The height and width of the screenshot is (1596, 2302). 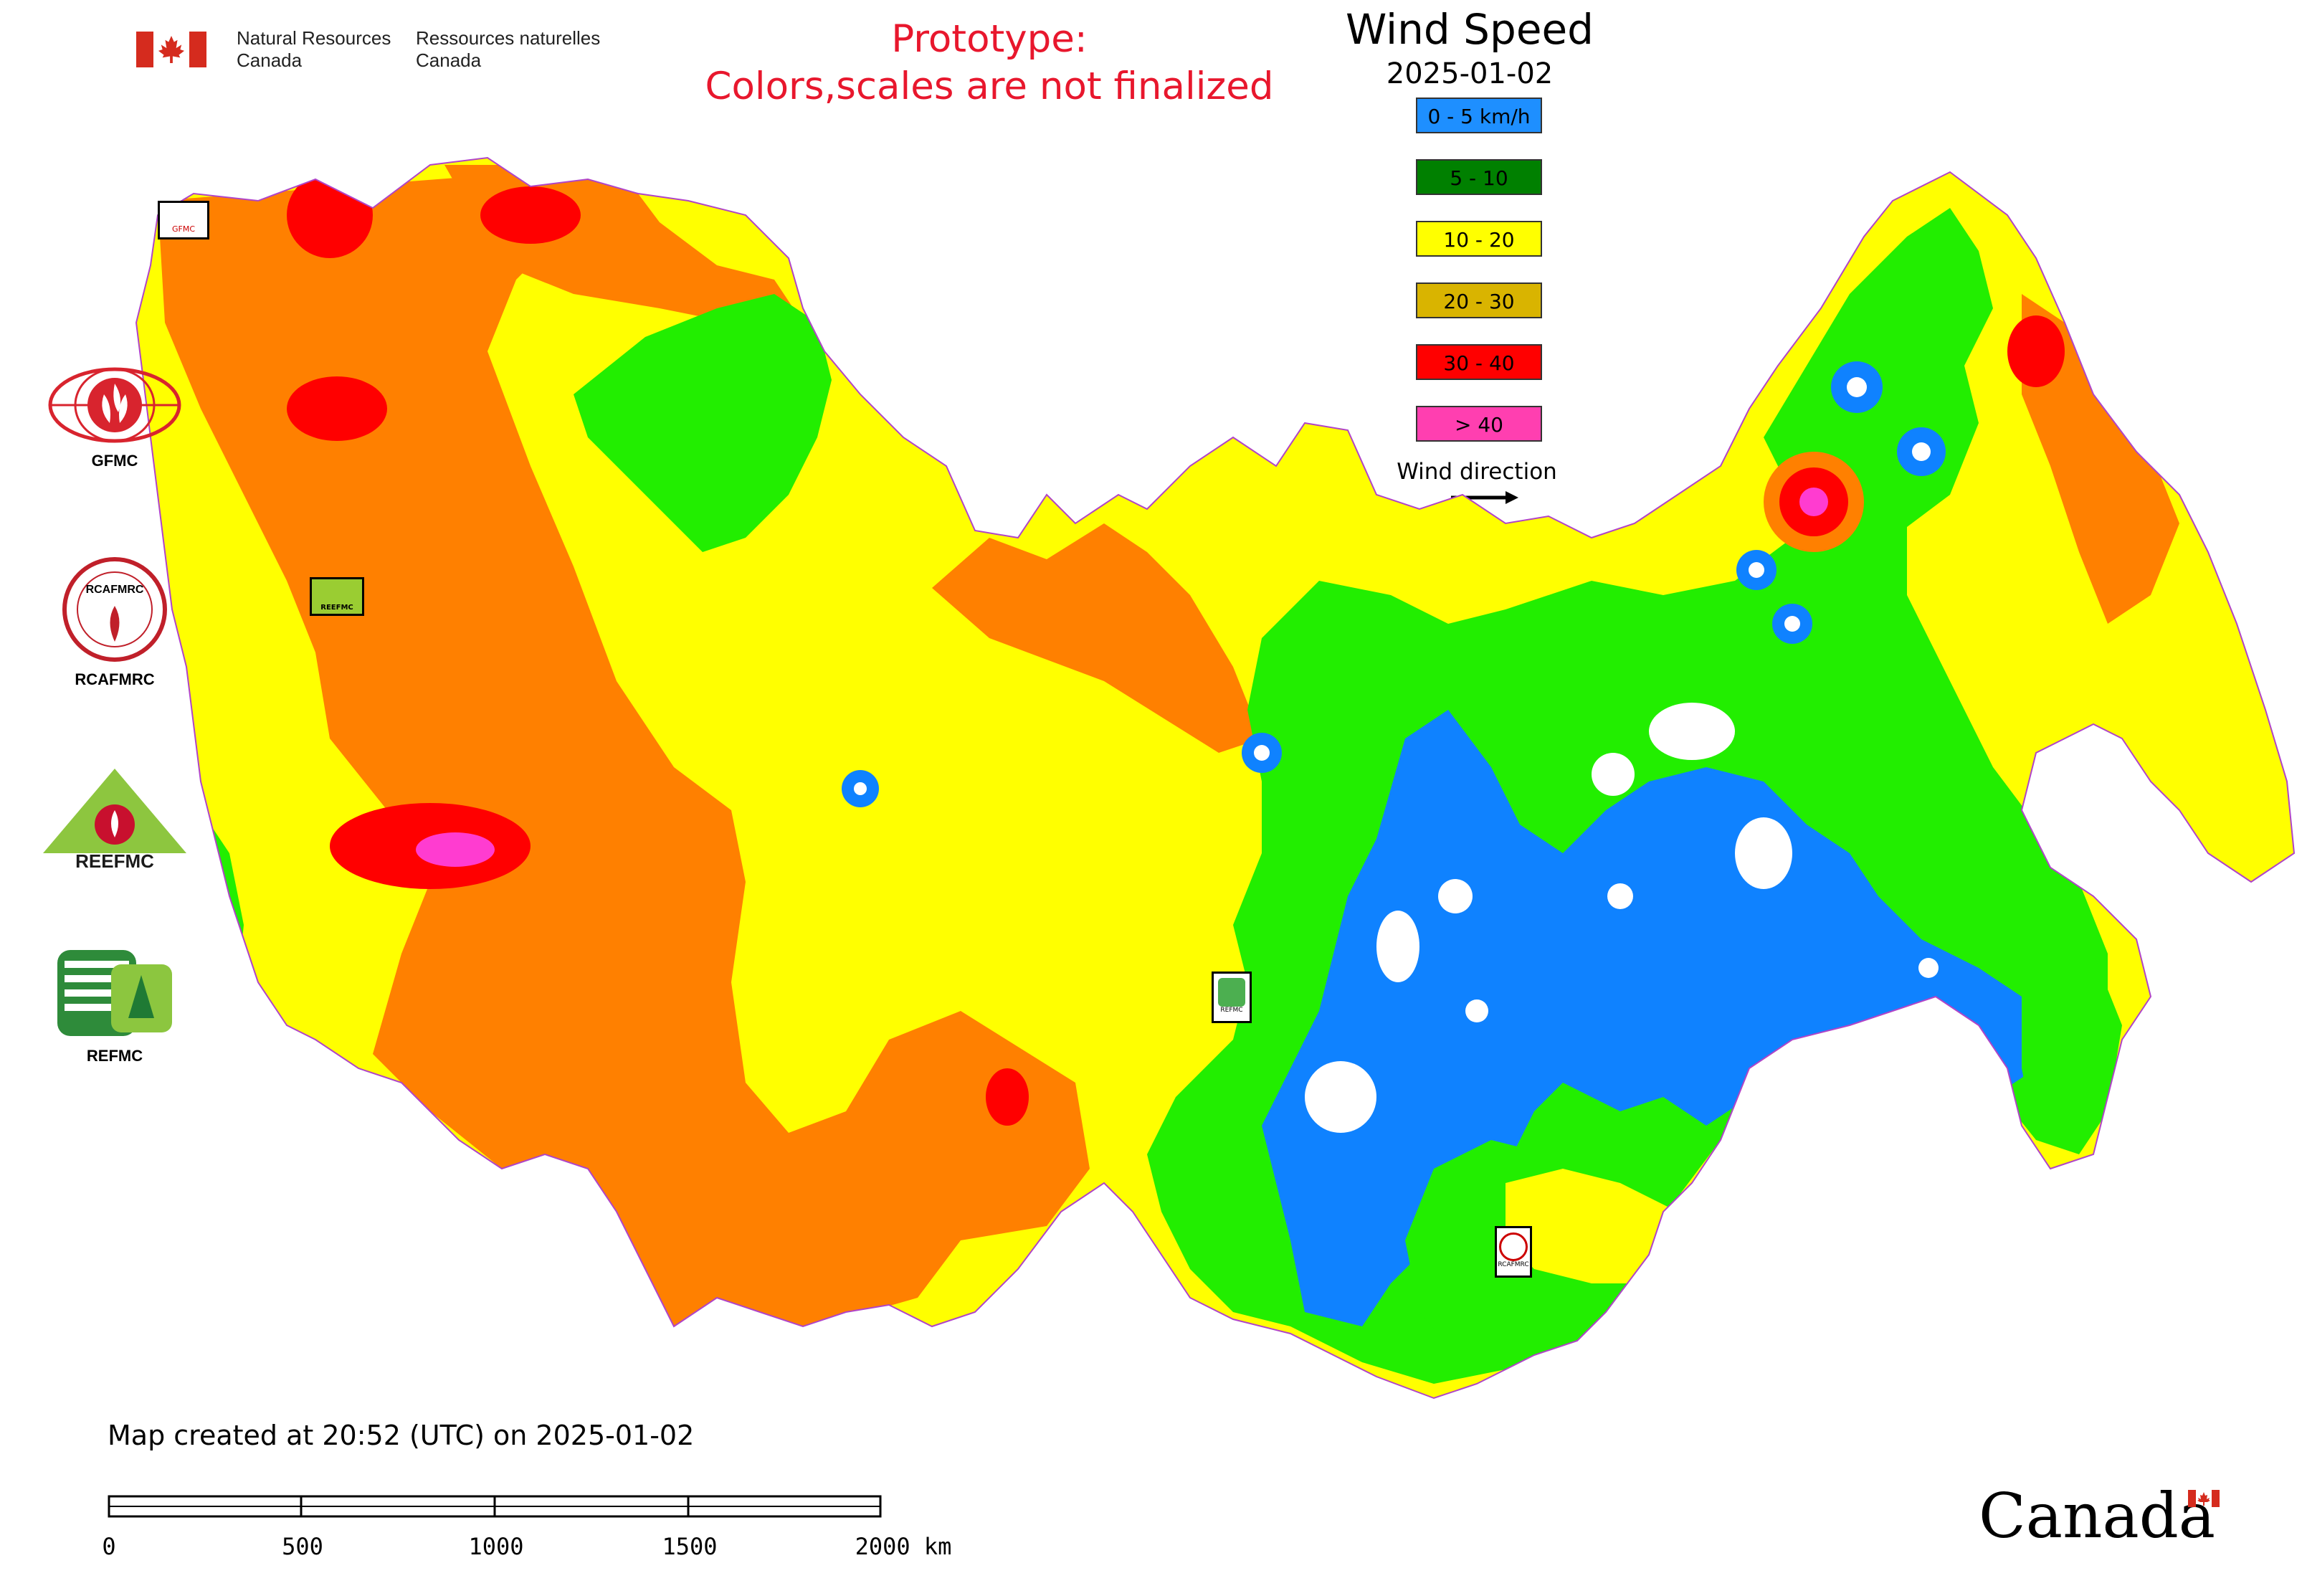 I want to click on legend-date: 2025-01-02, so click(x=1470, y=73).